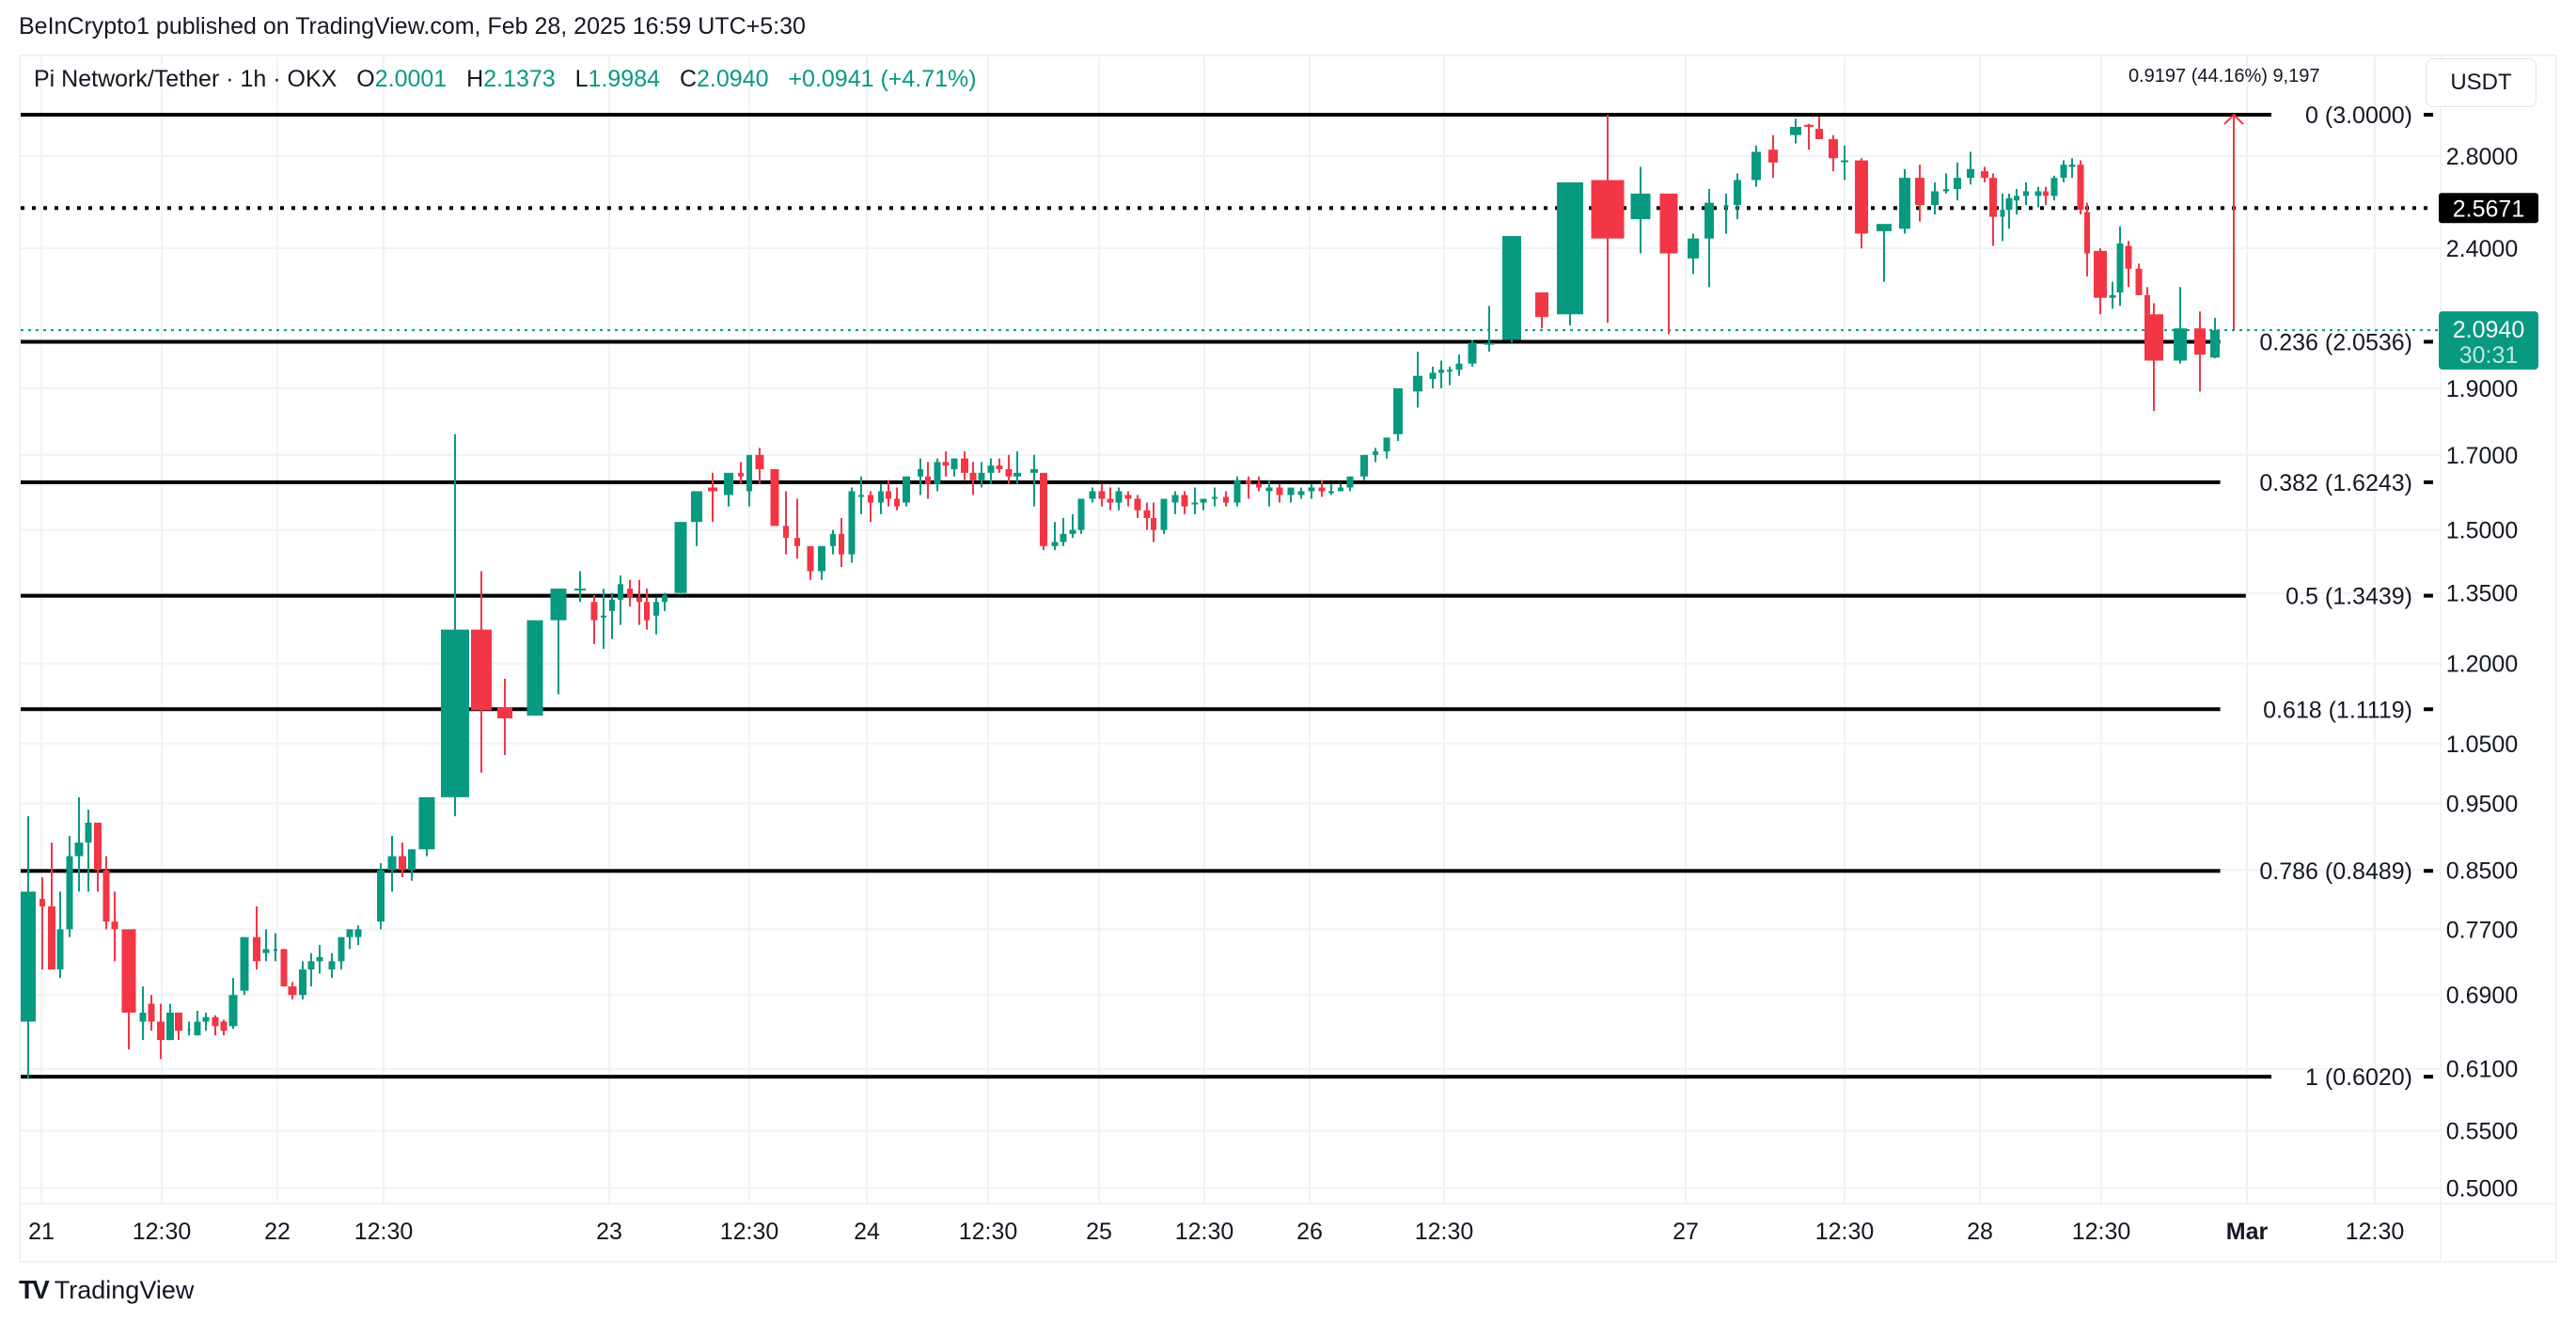 The height and width of the screenshot is (1322, 2576). What do you see at coordinates (2481, 82) in the screenshot?
I see `currency-button: USDT` at bounding box center [2481, 82].